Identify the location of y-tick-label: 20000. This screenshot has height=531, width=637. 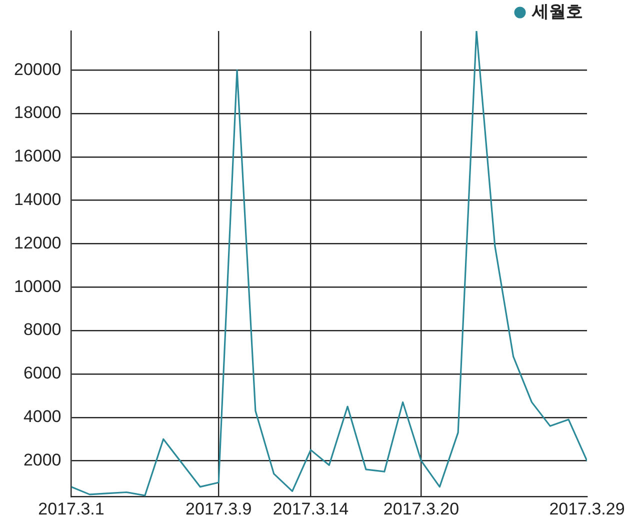
(38, 69).